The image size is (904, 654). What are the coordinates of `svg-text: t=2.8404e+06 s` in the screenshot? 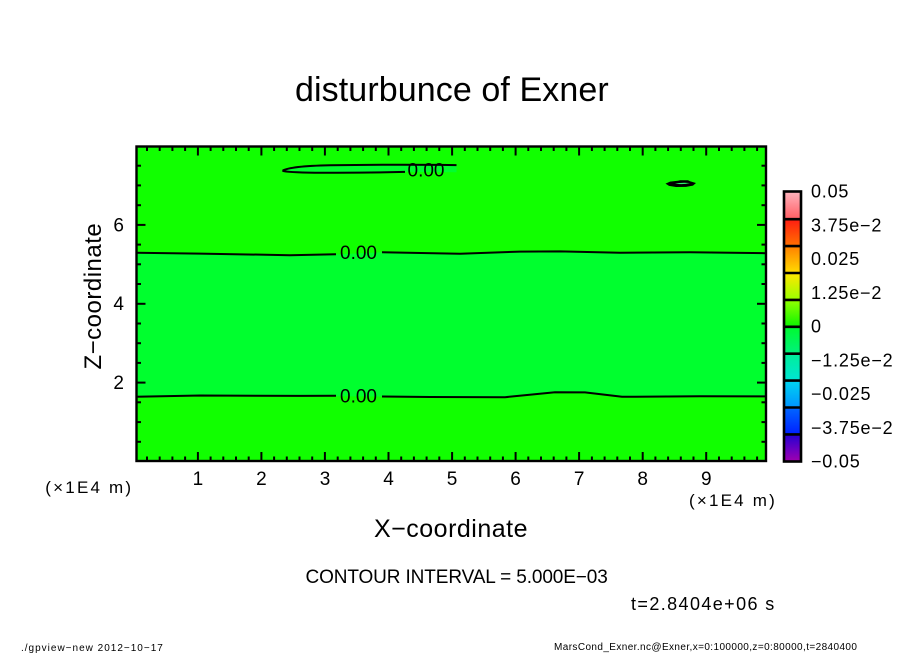 It's located at (703, 604).